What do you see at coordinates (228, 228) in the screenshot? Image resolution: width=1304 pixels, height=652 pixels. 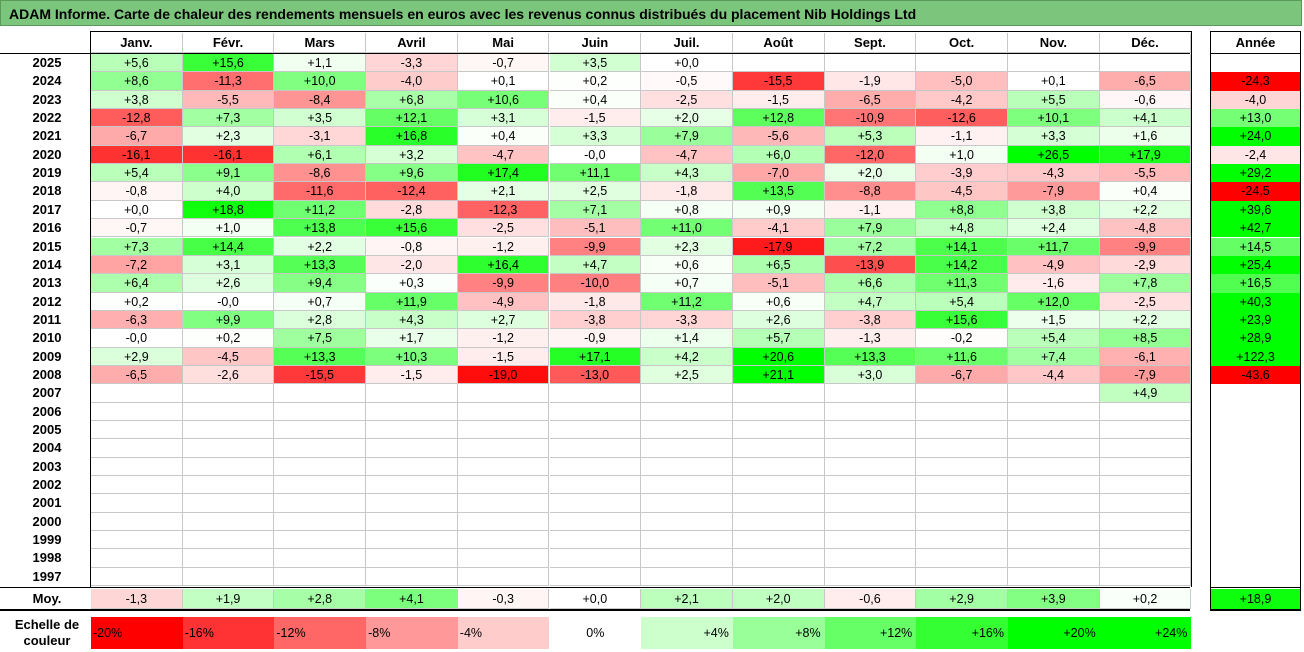 I see `heatmap-cell: +1,0` at bounding box center [228, 228].